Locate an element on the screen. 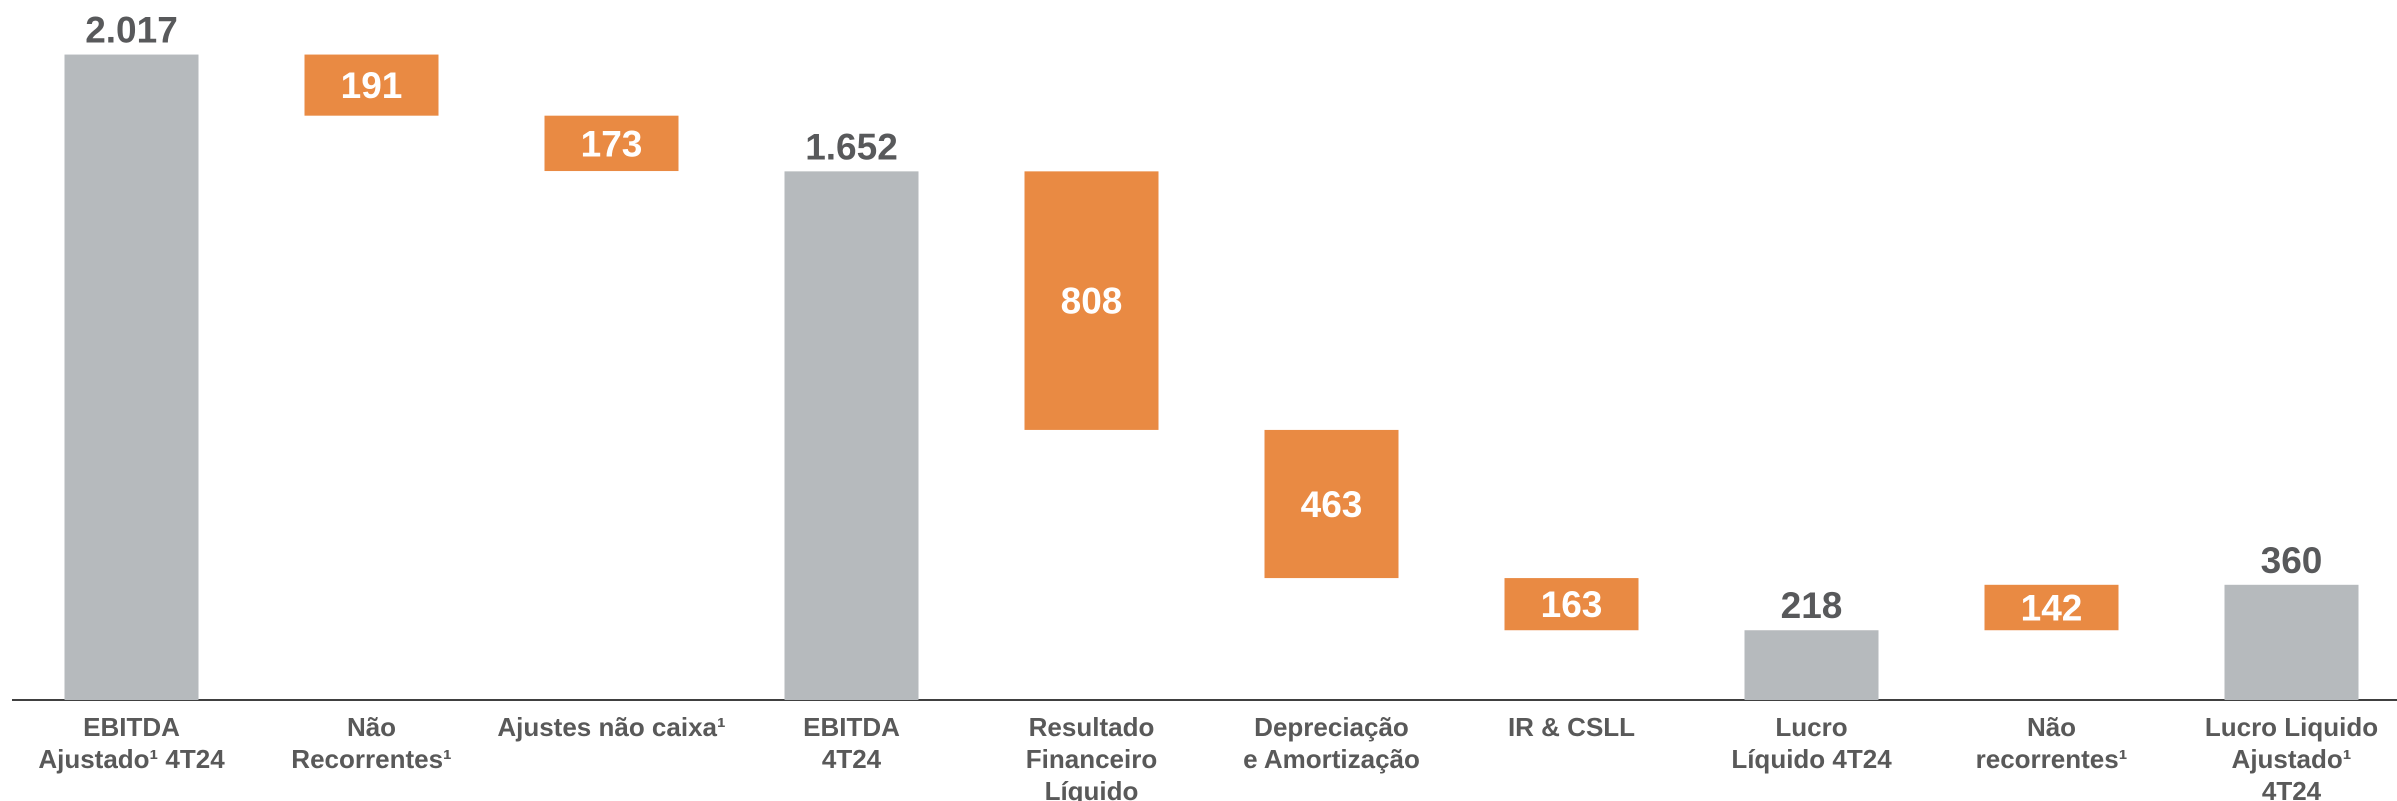  x-tick-label: Resultado Financeiro Líquido is located at coordinates (1091, 756).